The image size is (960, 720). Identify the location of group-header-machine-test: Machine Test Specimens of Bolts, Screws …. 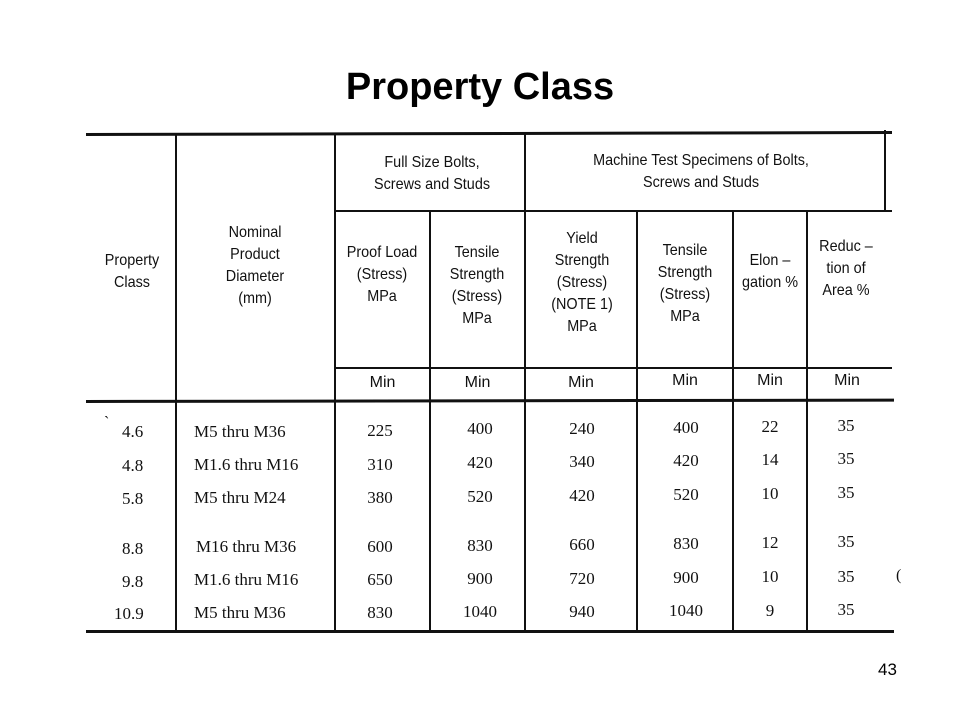
(701, 171).